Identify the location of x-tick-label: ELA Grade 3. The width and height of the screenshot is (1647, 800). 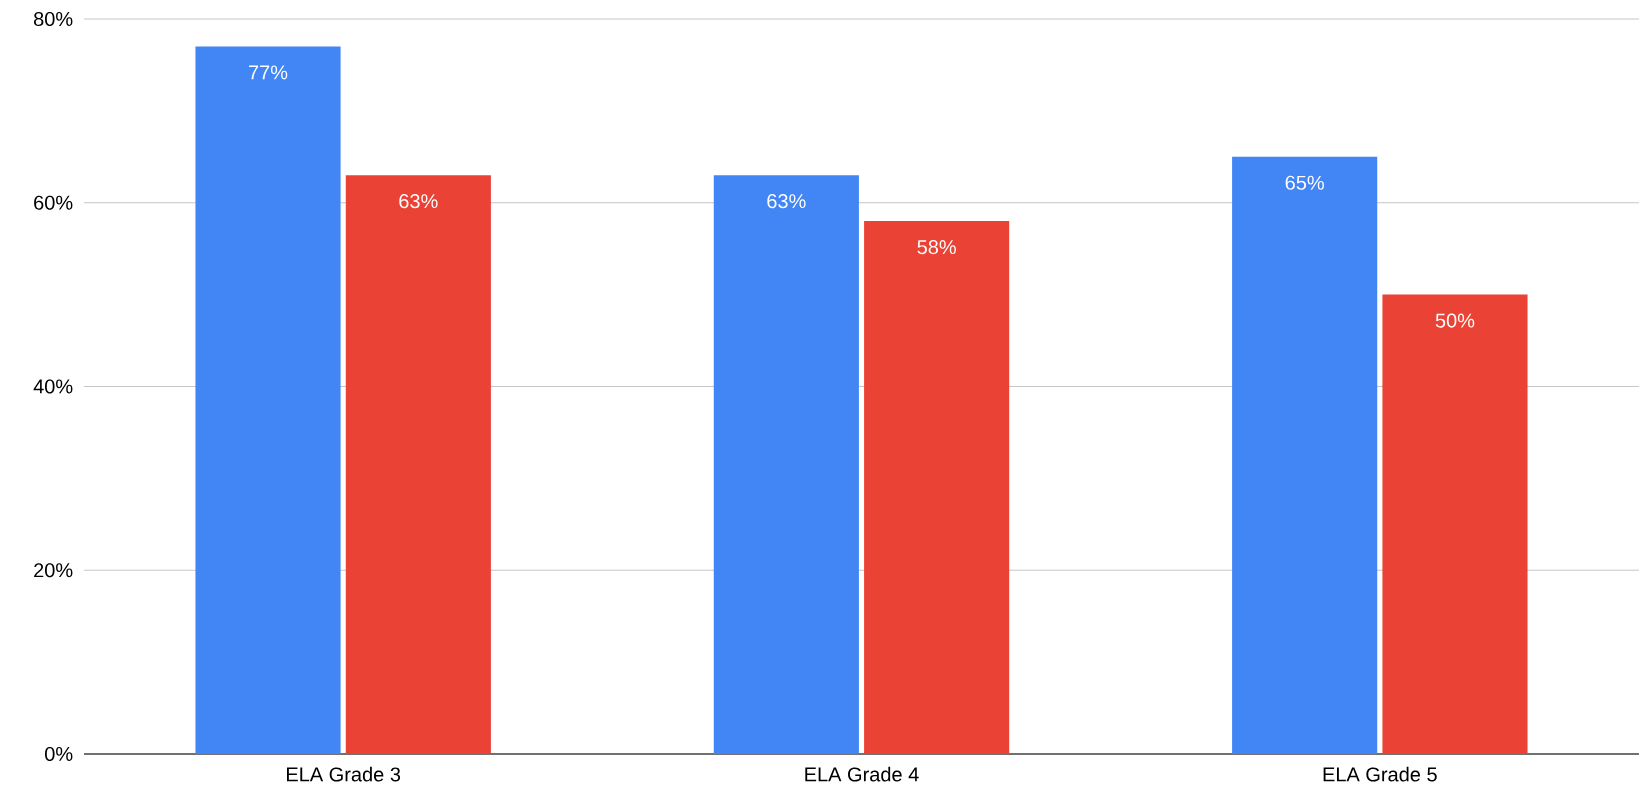
(344, 774).